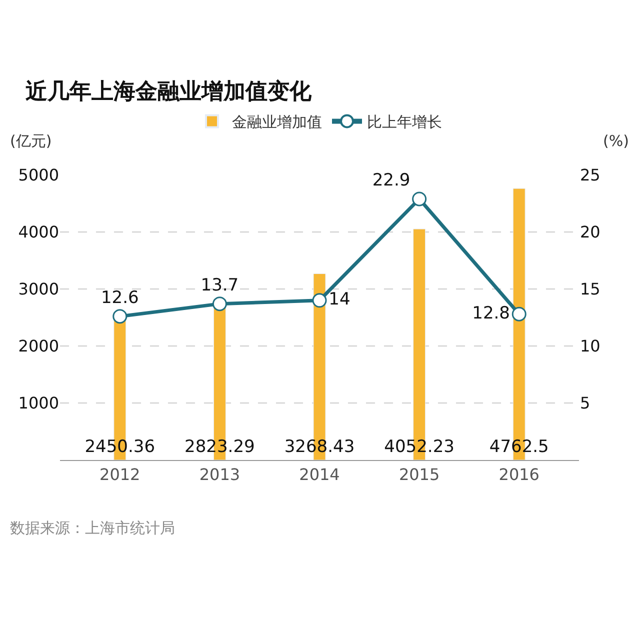  What do you see at coordinates (38, 289) in the screenshot?
I see `y-tick-label: 3000` at bounding box center [38, 289].